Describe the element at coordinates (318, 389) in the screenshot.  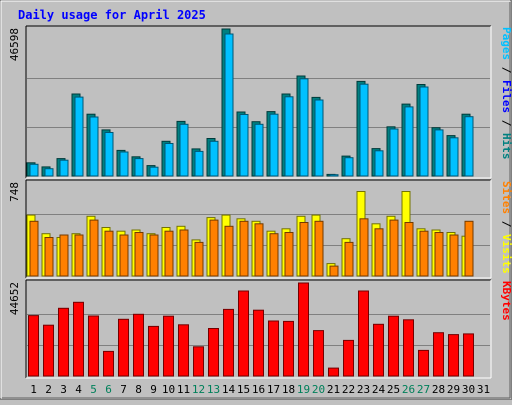
I see `day-label-20: 20` at that location.